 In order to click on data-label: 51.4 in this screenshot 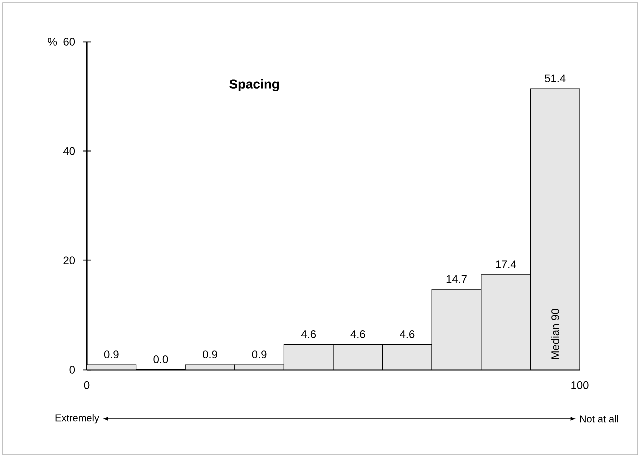, I will do `click(555, 78)`.